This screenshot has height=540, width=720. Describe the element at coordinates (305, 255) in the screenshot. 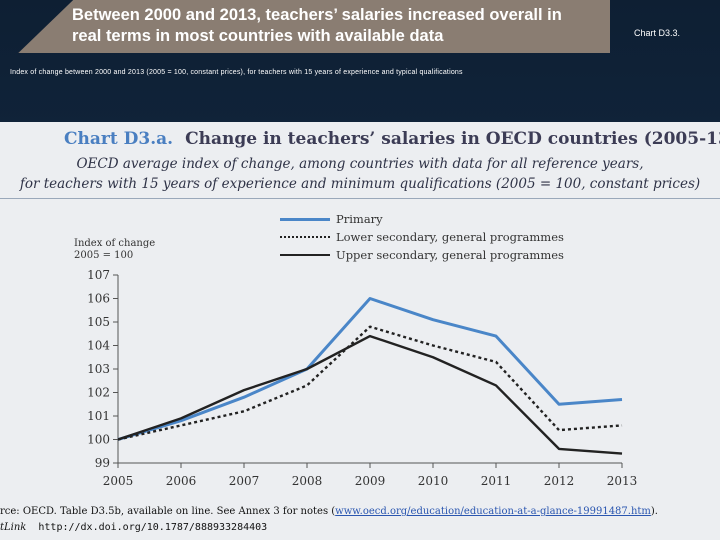

I see `legend-swatch-upper-secondary` at that location.